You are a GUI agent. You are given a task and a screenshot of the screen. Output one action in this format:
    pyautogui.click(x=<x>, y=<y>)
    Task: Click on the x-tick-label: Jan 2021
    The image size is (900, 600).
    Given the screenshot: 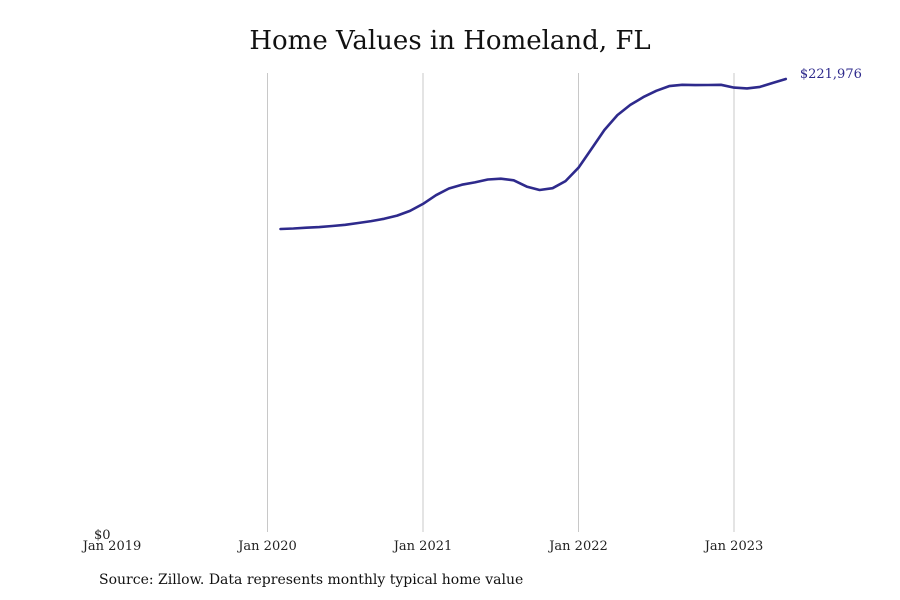 What is the action you would take?
    pyautogui.click(x=422, y=546)
    